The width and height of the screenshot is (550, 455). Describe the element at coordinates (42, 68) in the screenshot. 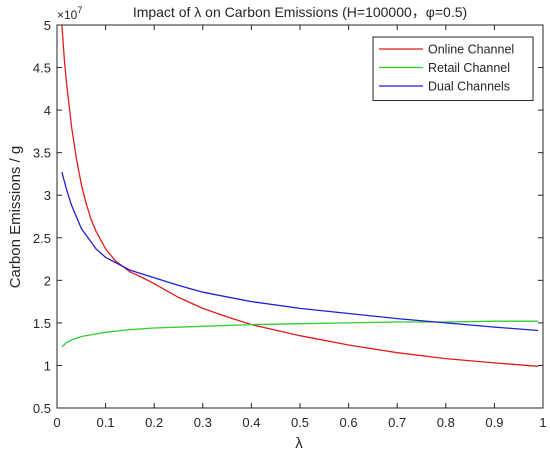

I see `y-tick-label: 4.5` at that location.